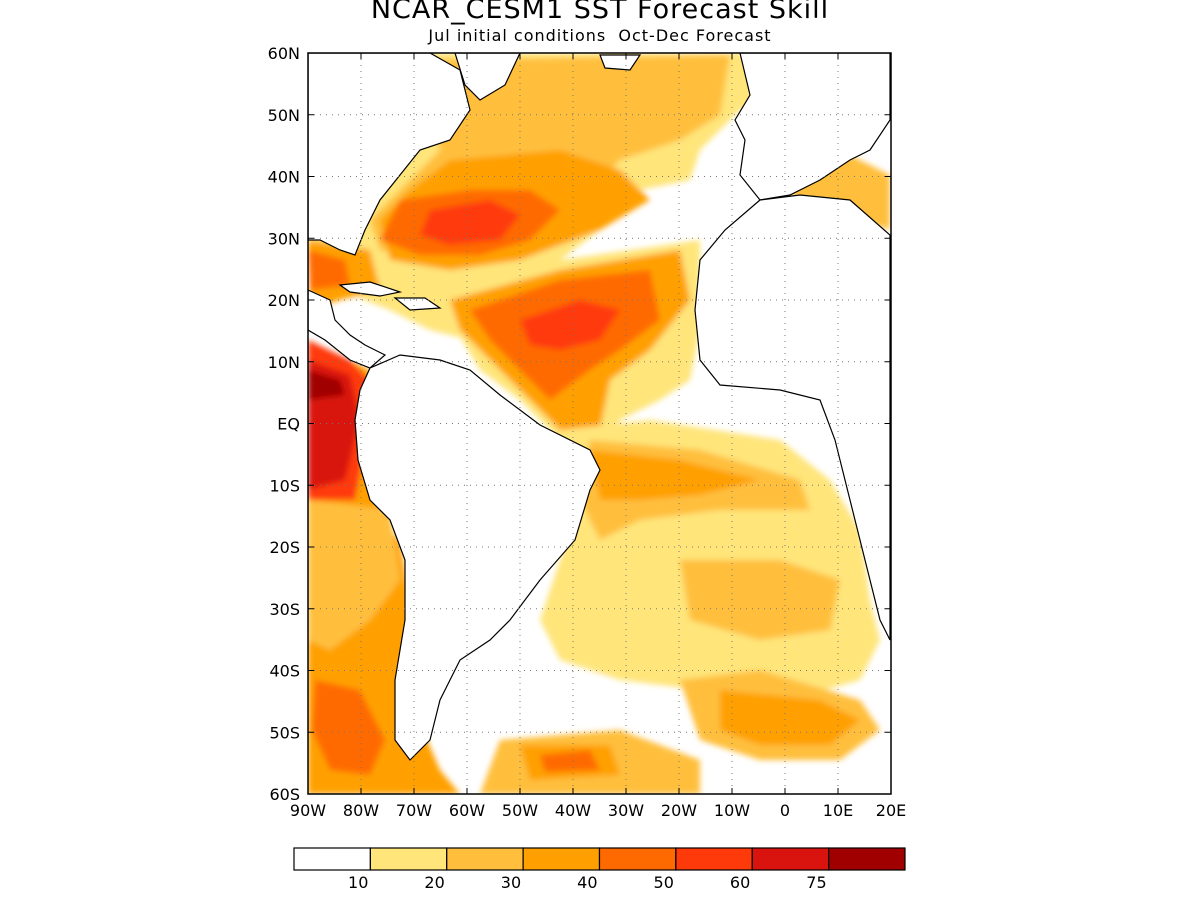  Describe the element at coordinates (598, 810) in the screenshot. I see `longitude-labels: 90W 80W 70W 60W 50W 40W 30W 20W 10W 0 10E 20E` at that location.